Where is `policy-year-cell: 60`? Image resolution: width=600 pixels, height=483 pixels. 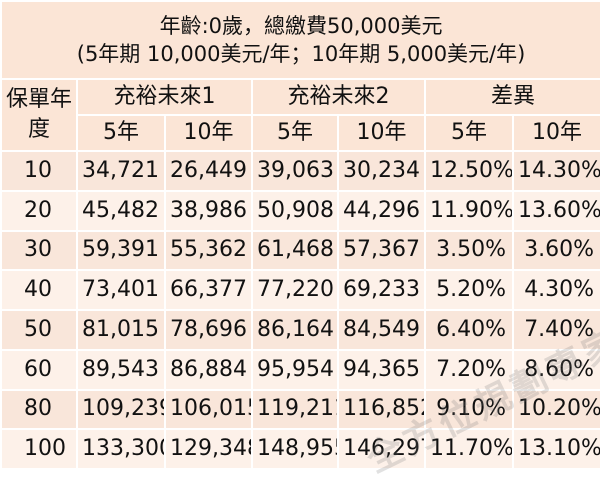
policy-year-cell: 60 is located at coordinates (39, 369).